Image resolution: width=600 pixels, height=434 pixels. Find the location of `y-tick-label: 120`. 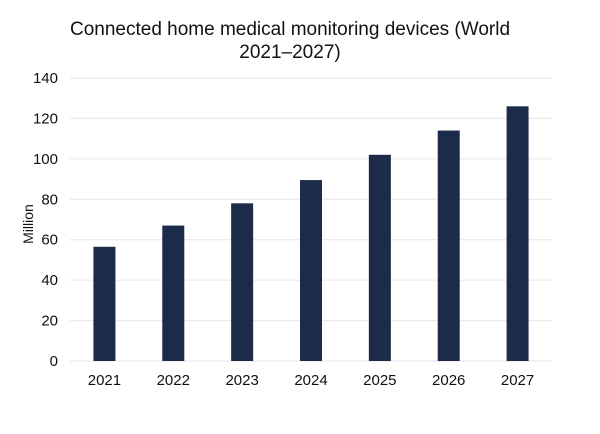

y-tick-label: 120 is located at coordinates (45, 118).